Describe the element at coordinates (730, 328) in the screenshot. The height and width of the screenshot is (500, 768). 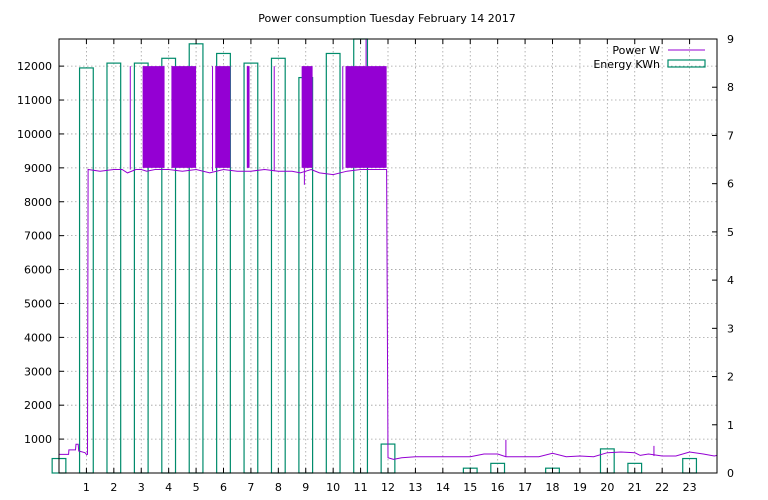
I see `y-right-tick-label: 3` at that location.